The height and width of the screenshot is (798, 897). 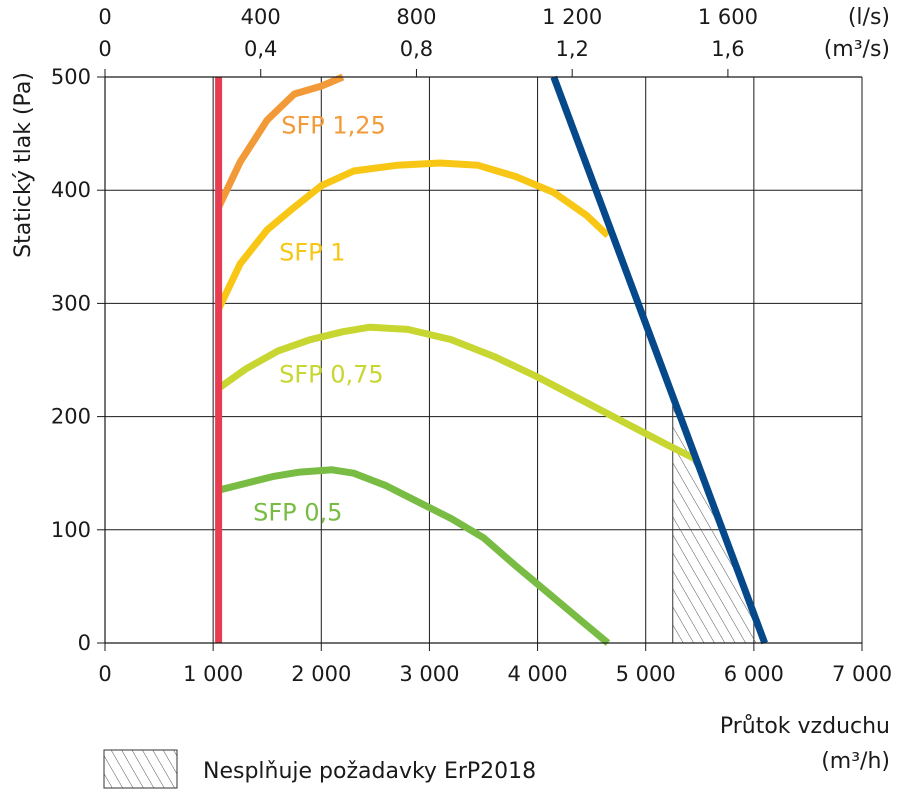 What do you see at coordinates (213, 674) in the screenshot?
I see `x-tick-label: 1 000` at bounding box center [213, 674].